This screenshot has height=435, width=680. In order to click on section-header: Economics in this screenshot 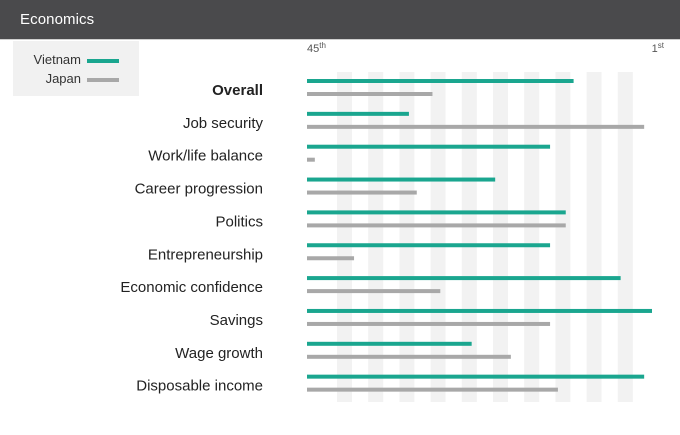, I will do `click(340, 20)`.